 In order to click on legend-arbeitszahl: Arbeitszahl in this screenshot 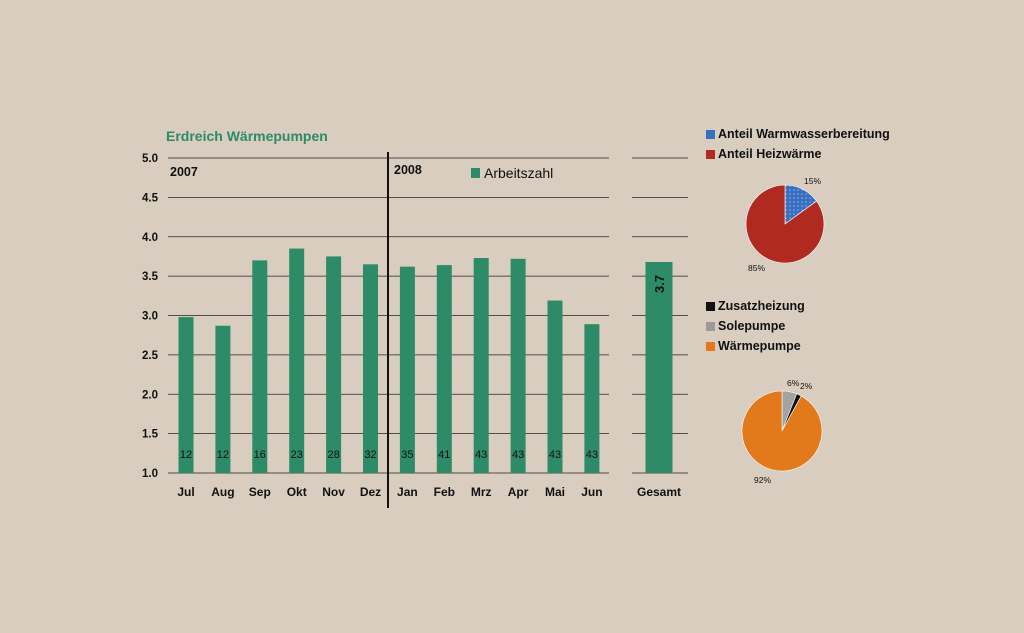, I will do `click(518, 173)`.